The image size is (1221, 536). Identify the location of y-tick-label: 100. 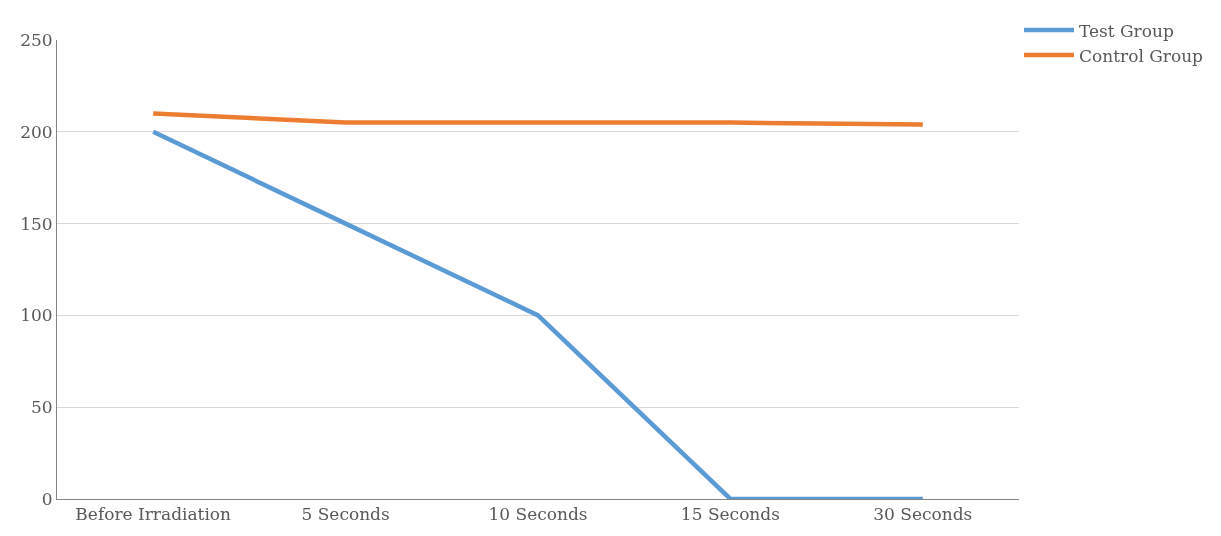
(36, 315).